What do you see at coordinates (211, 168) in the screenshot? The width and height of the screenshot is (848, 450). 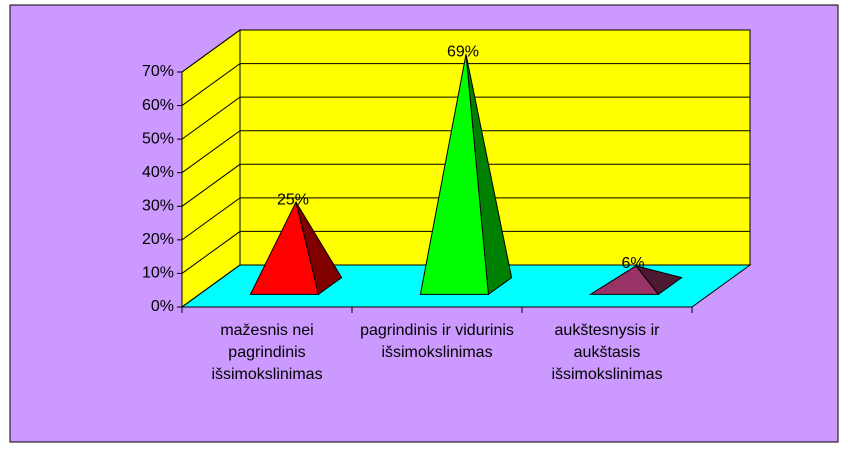 I see `side-wall` at bounding box center [211, 168].